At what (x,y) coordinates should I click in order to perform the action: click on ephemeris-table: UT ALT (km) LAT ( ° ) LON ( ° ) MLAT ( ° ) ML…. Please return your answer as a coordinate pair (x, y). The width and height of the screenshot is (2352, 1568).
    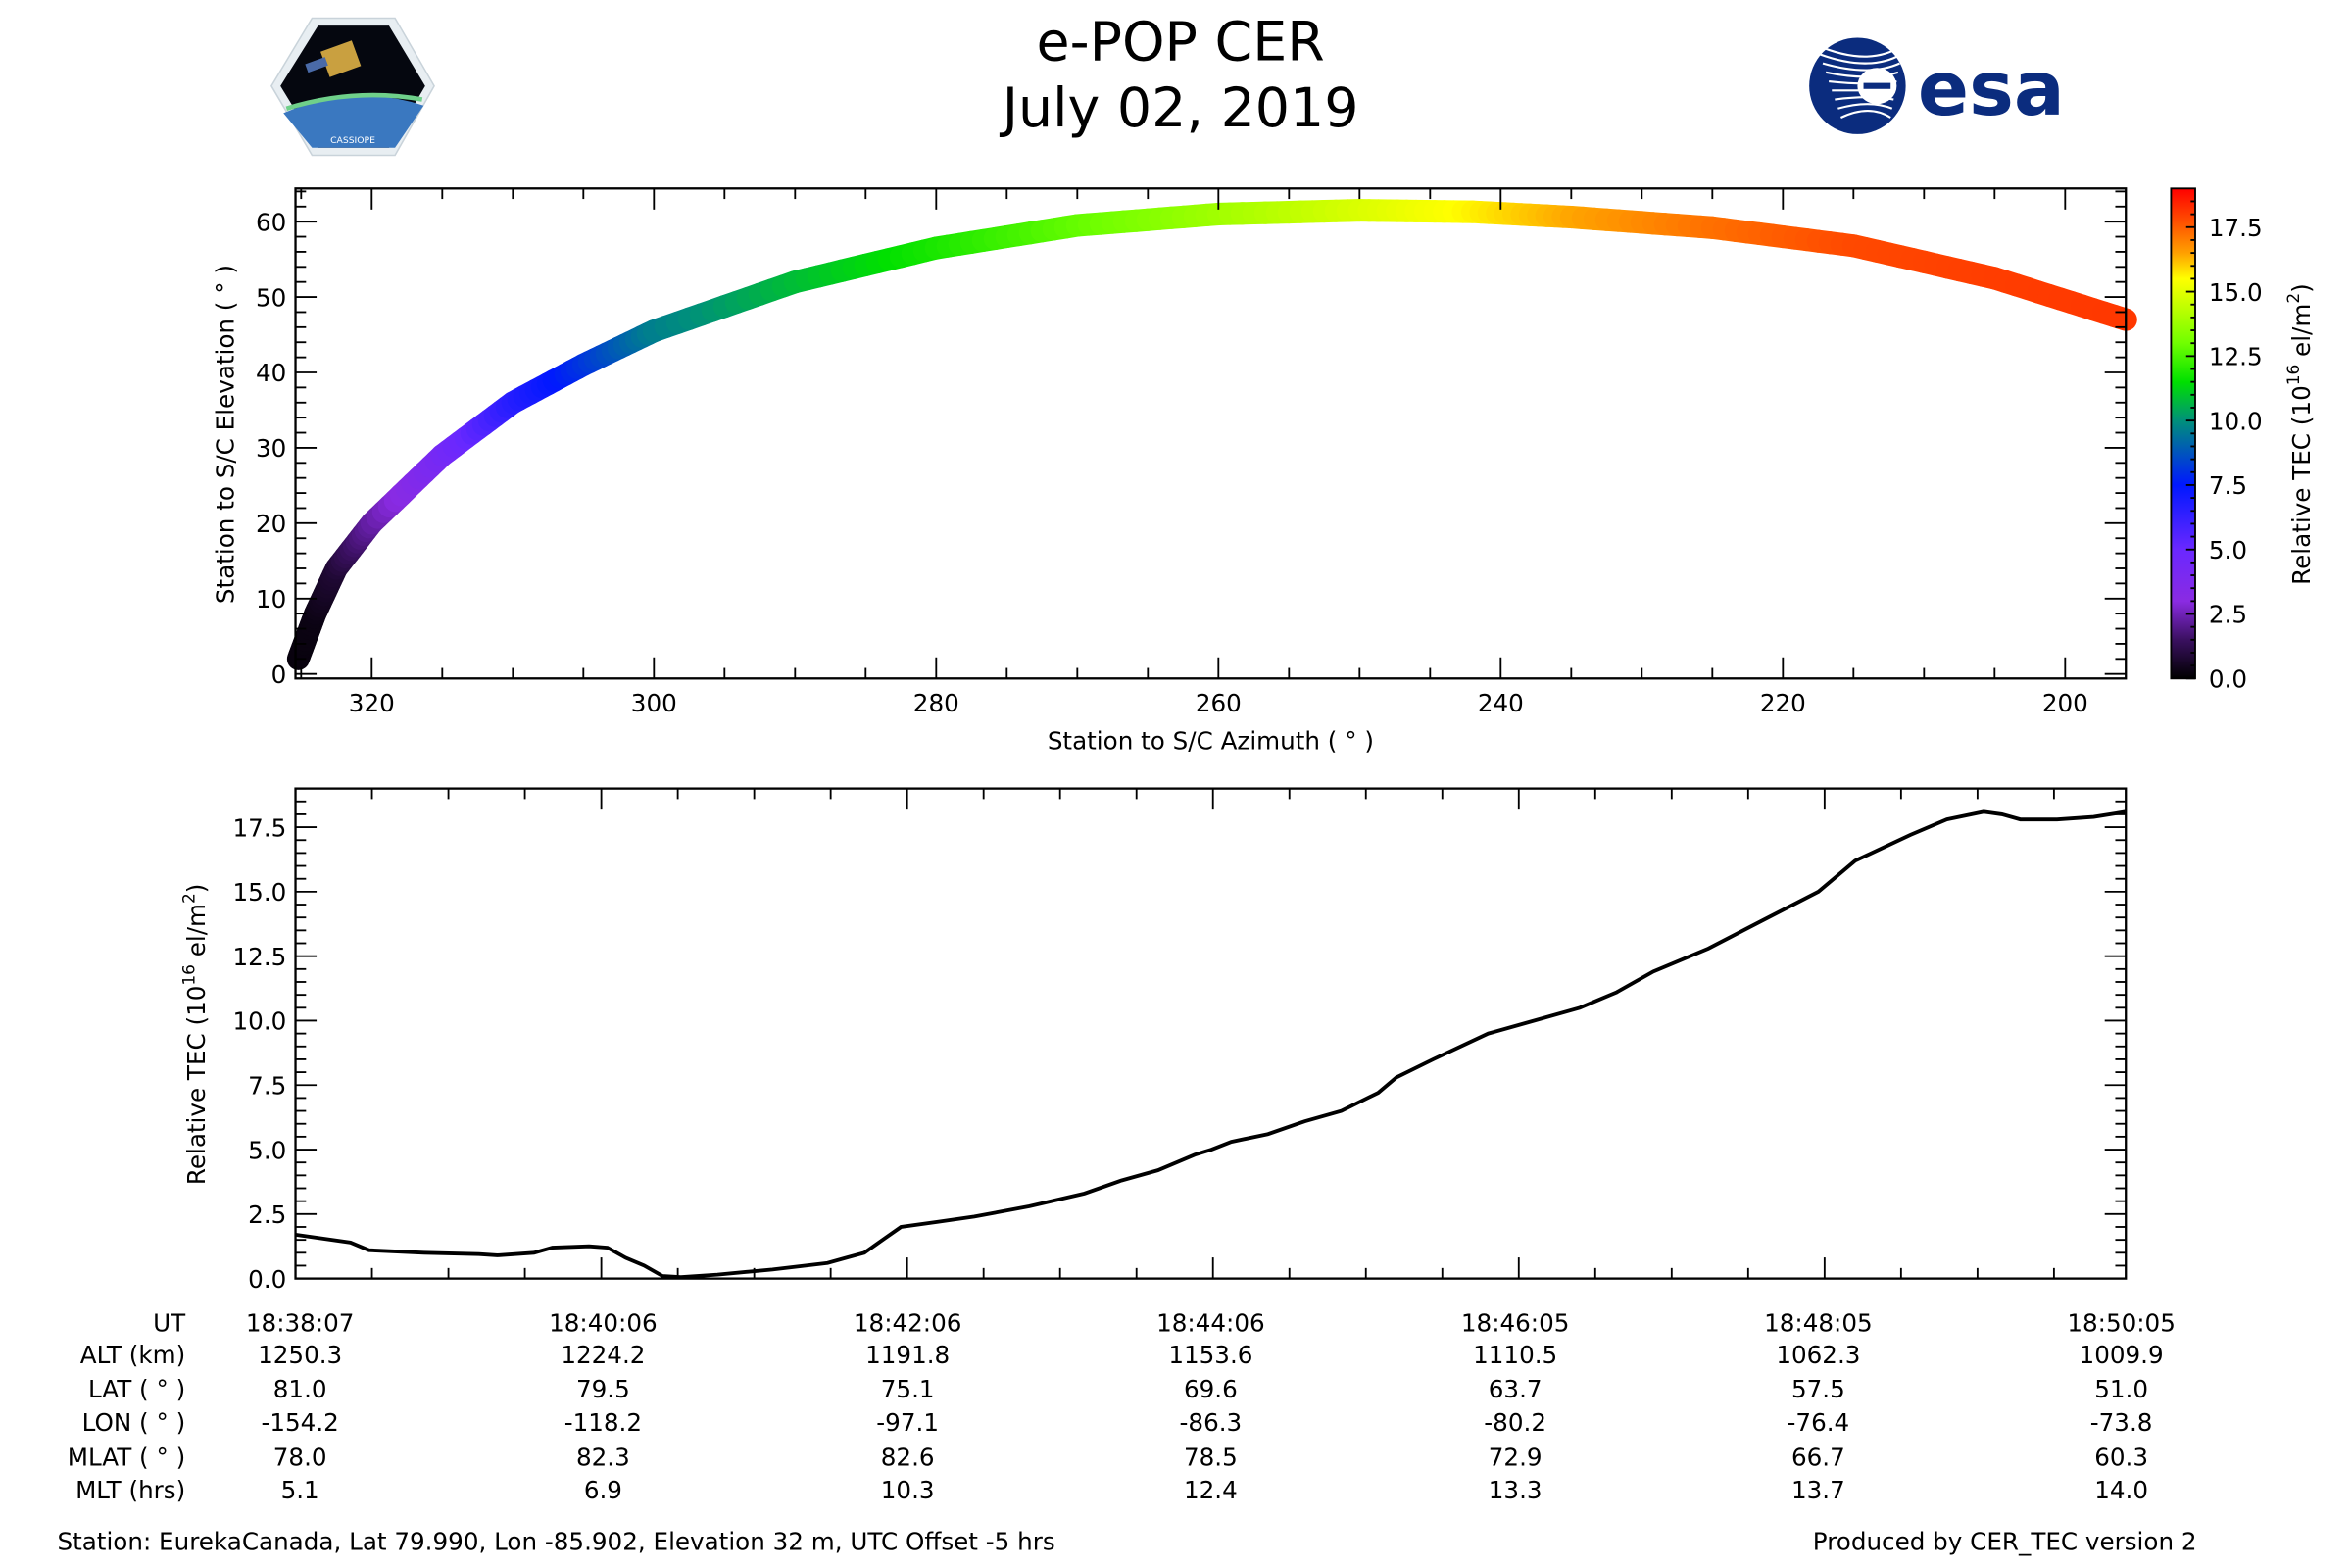
    Looking at the image, I should click on (1122, 1406).